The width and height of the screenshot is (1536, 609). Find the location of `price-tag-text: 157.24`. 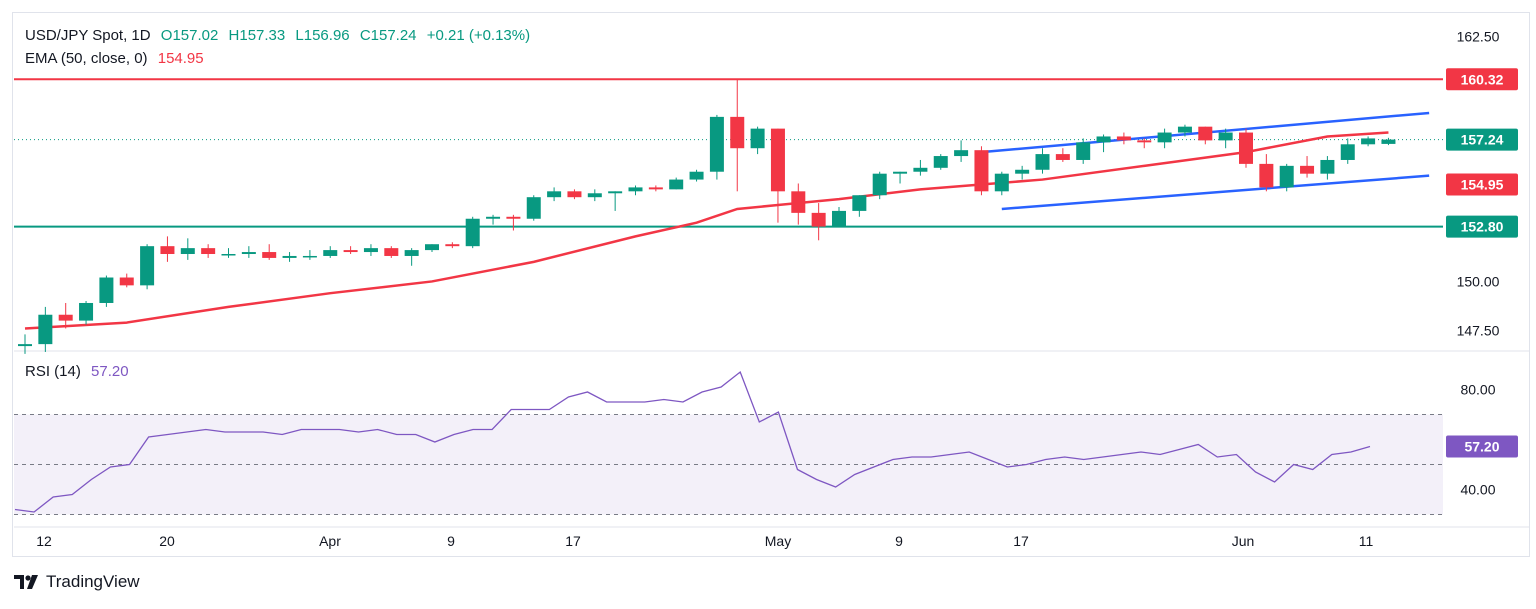

price-tag-text: 157.24 is located at coordinates (1482, 140).